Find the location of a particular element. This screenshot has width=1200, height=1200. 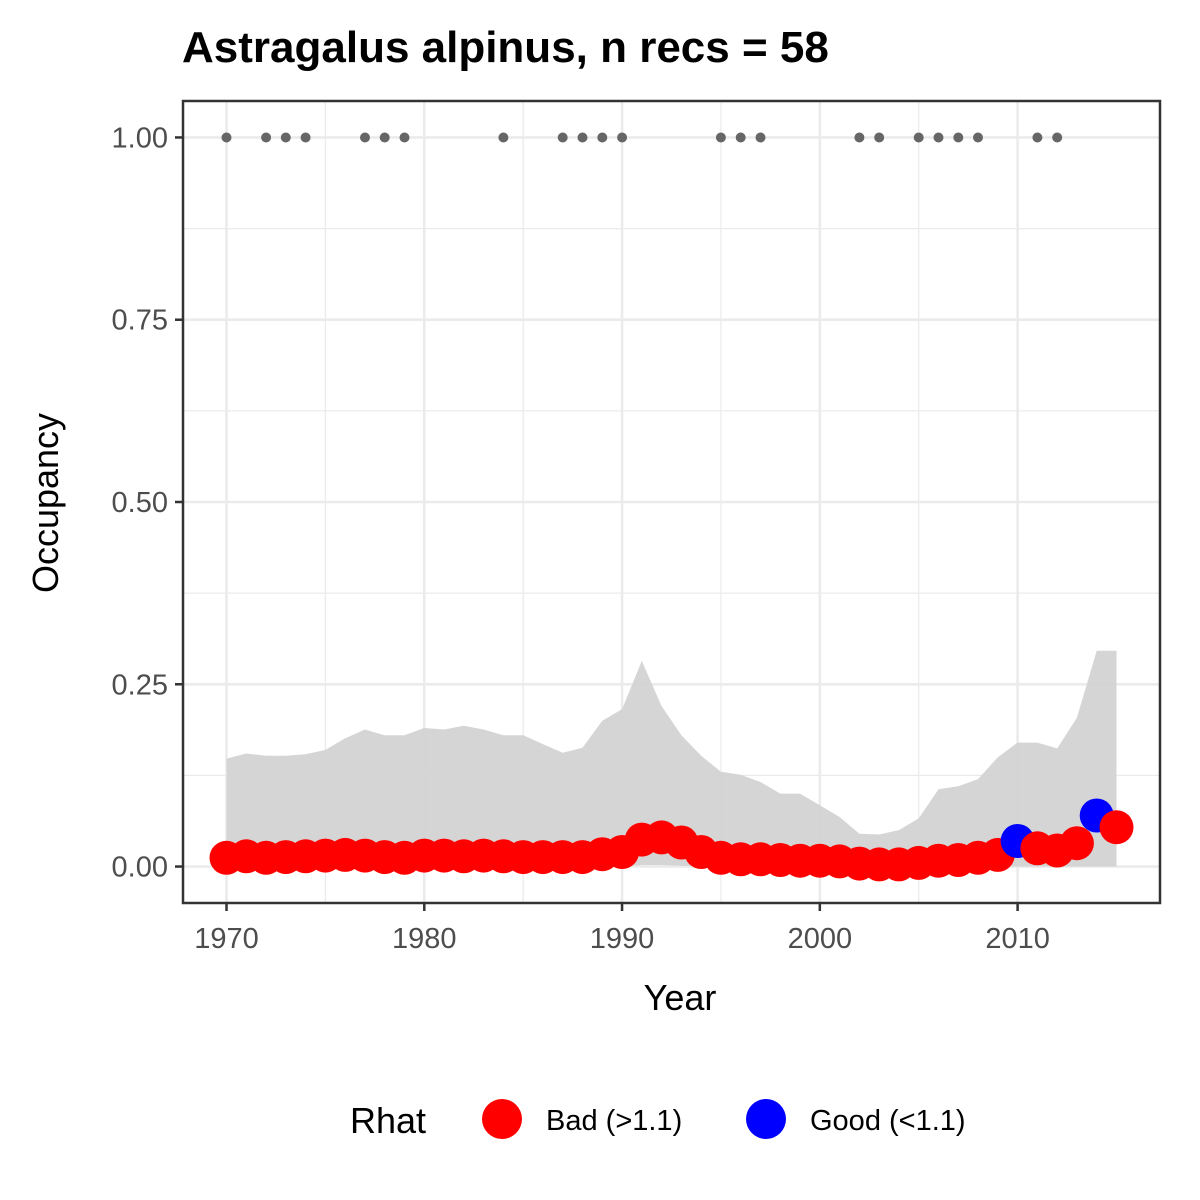

credible-interval-area is located at coordinates (671, 758).